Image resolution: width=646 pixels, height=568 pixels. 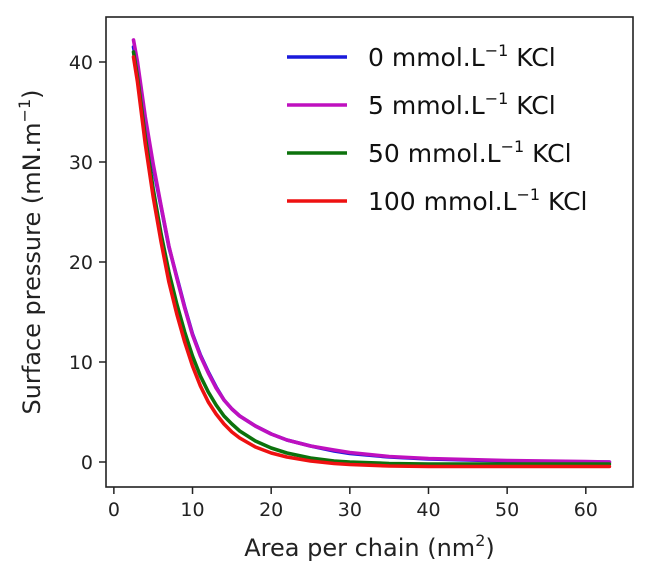 What do you see at coordinates (192, 510) in the screenshot?
I see `x-tick-label: 10` at bounding box center [192, 510].